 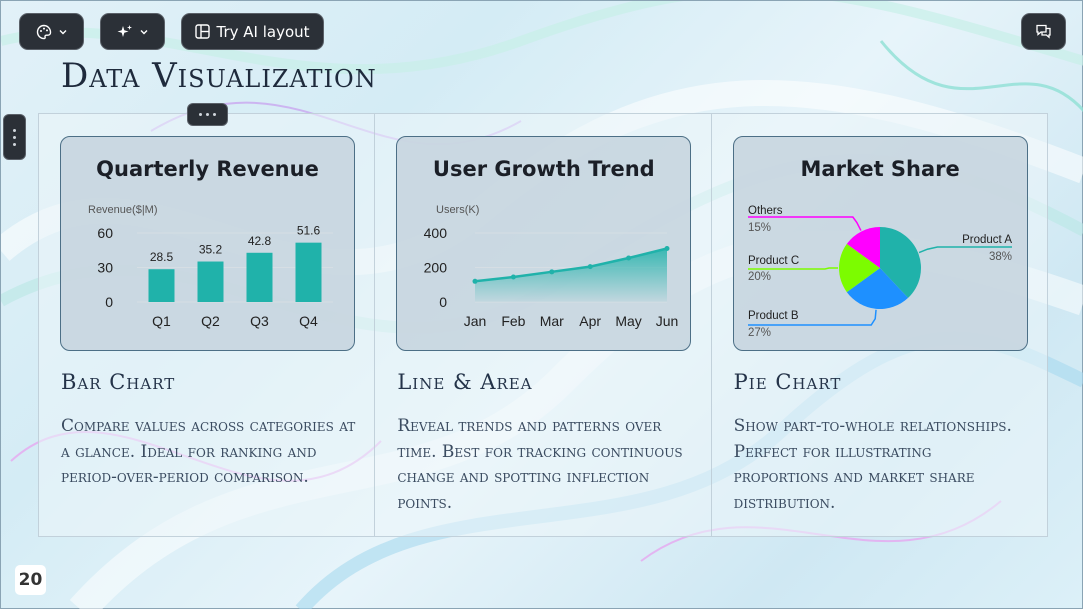 What do you see at coordinates (43, 31) in the screenshot?
I see `palette-icon` at bounding box center [43, 31].